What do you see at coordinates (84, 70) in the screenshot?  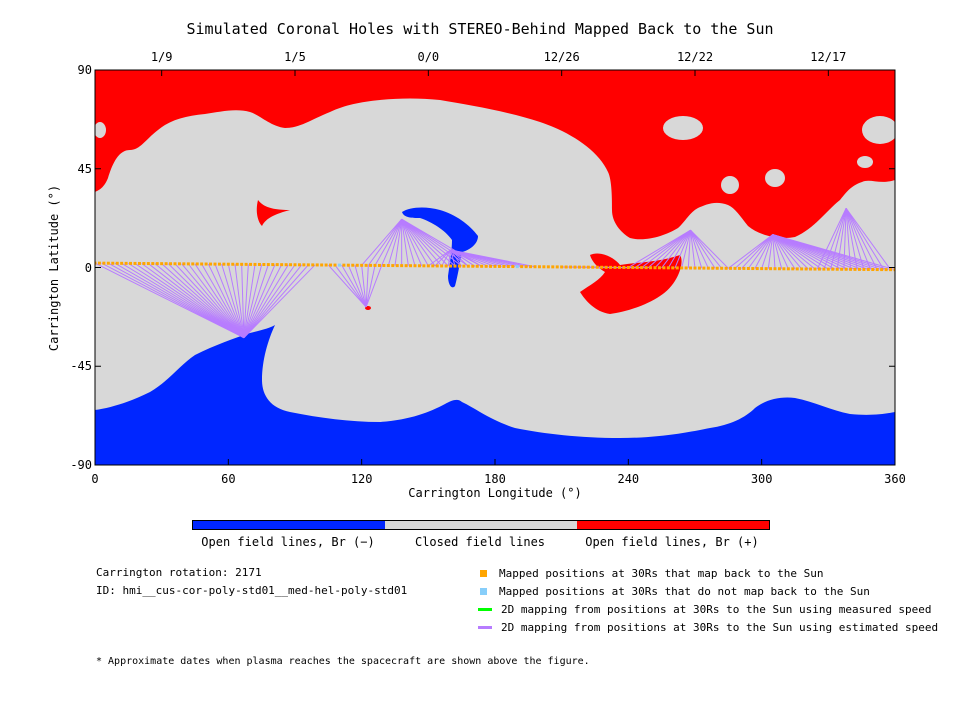 I see `y-tick-label: 90` at bounding box center [84, 70].